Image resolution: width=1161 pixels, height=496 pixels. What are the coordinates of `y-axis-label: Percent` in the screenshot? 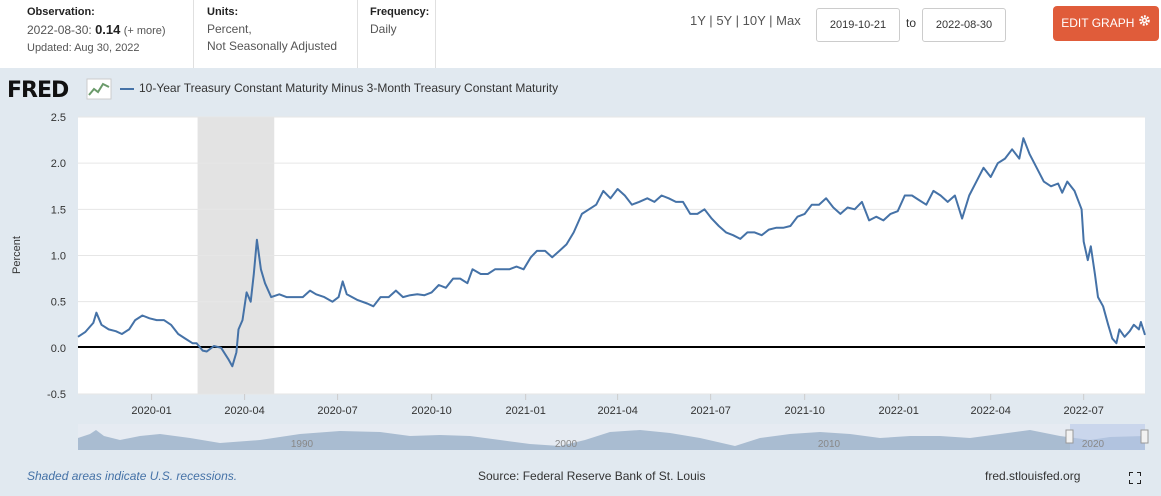 It's located at (17, 255).